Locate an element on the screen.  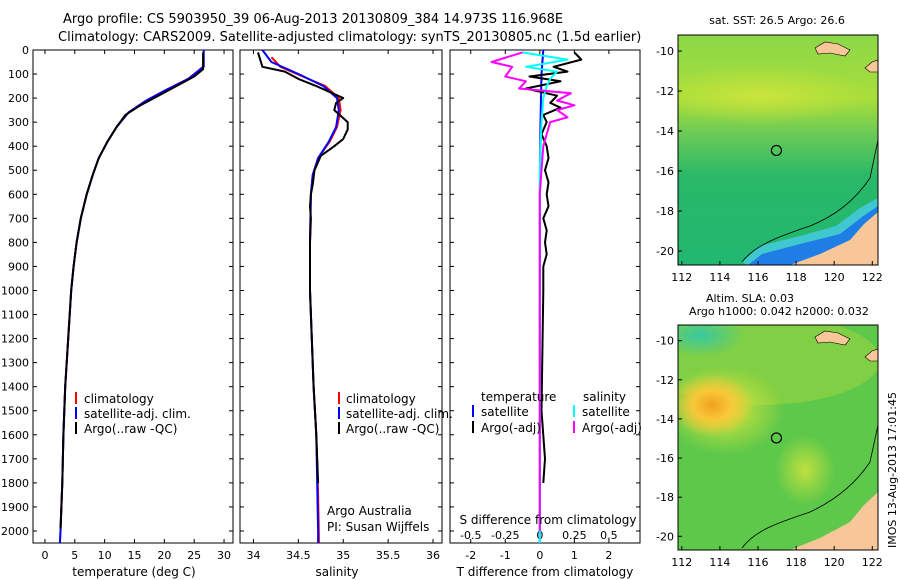
map-x-tick-label: 122 is located at coordinates (872, 562).